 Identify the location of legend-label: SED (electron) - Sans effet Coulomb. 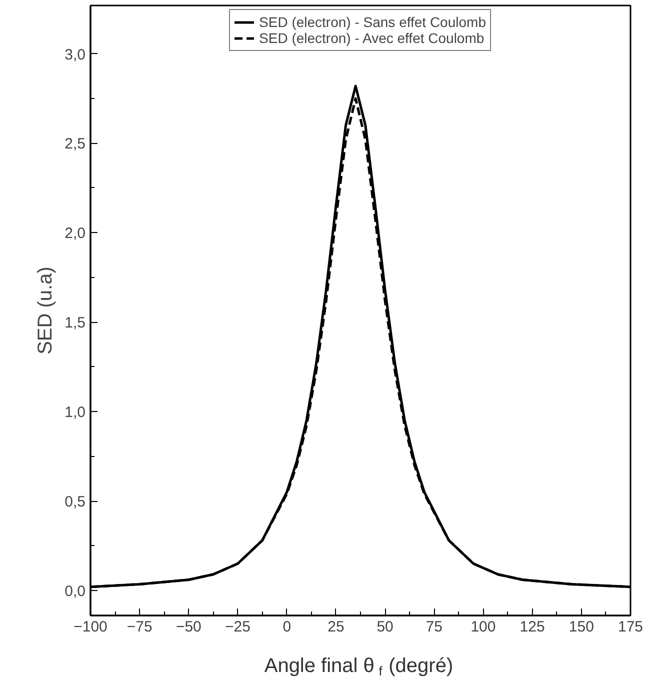
(372, 22).